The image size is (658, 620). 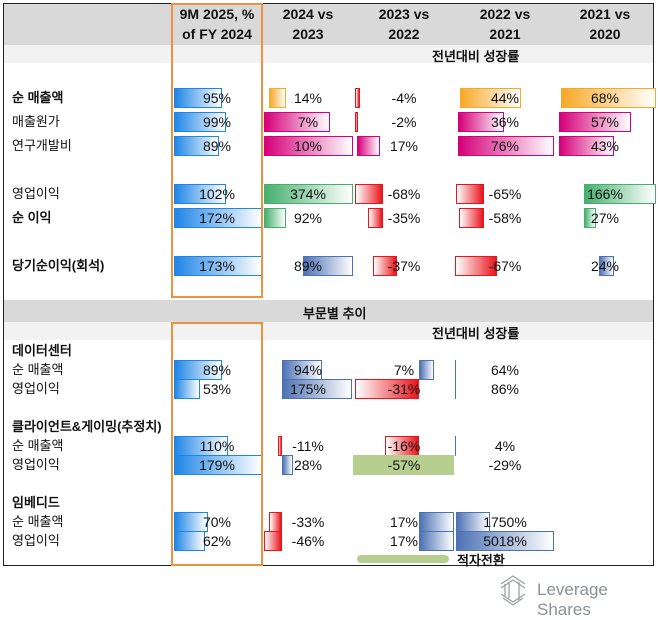 I want to click on cell-value: -58%, so click(x=505, y=218).